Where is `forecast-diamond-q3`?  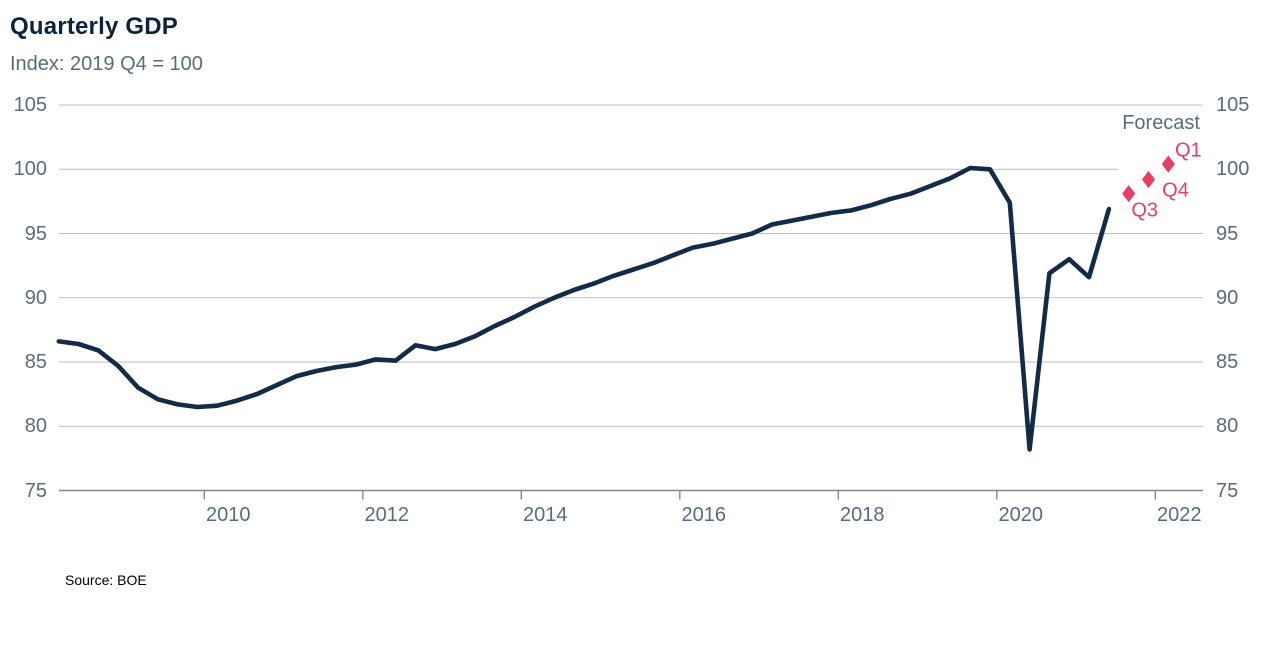 forecast-diamond-q3 is located at coordinates (1129, 194).